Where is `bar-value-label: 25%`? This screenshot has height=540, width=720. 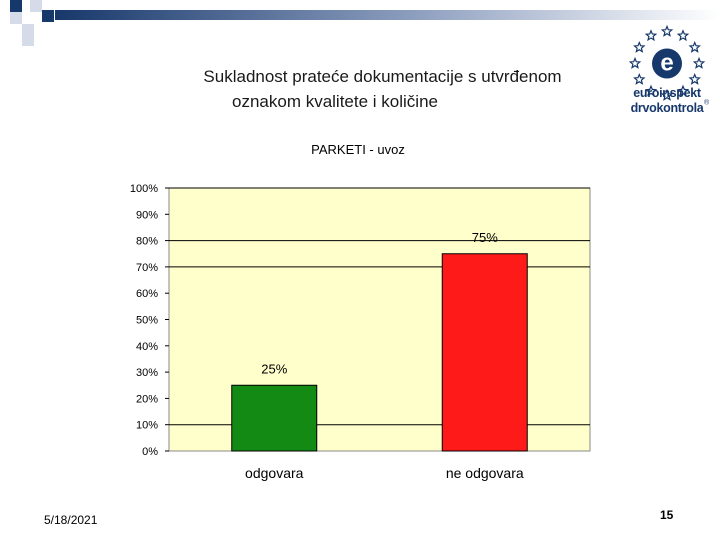 bar-value-label: 25% is located at coordinates (274, 368).